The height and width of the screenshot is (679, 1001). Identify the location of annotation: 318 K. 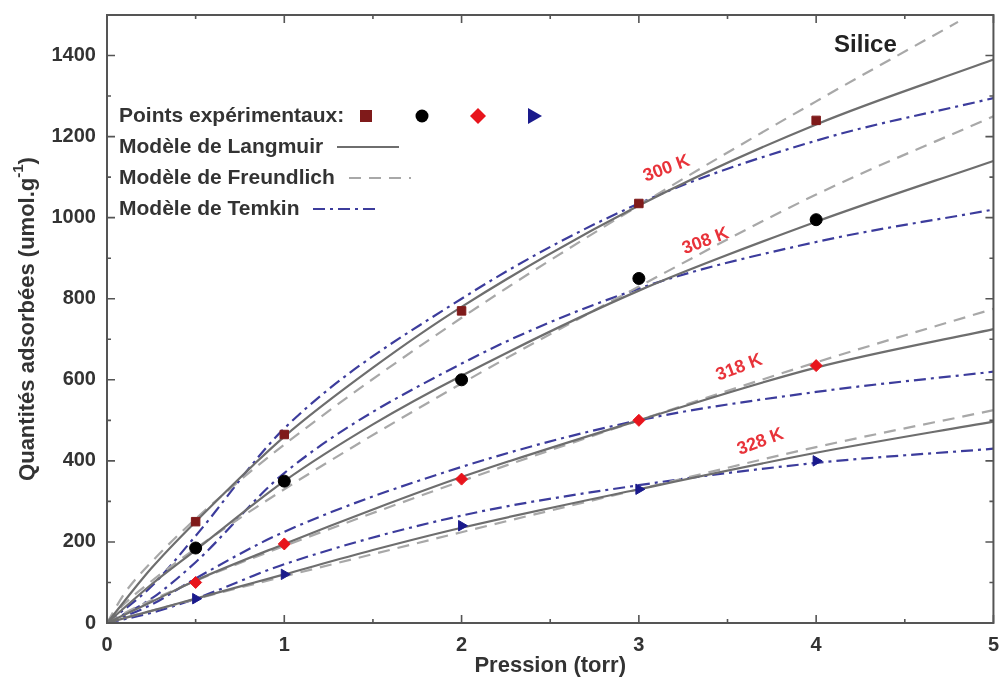
(738, 366).